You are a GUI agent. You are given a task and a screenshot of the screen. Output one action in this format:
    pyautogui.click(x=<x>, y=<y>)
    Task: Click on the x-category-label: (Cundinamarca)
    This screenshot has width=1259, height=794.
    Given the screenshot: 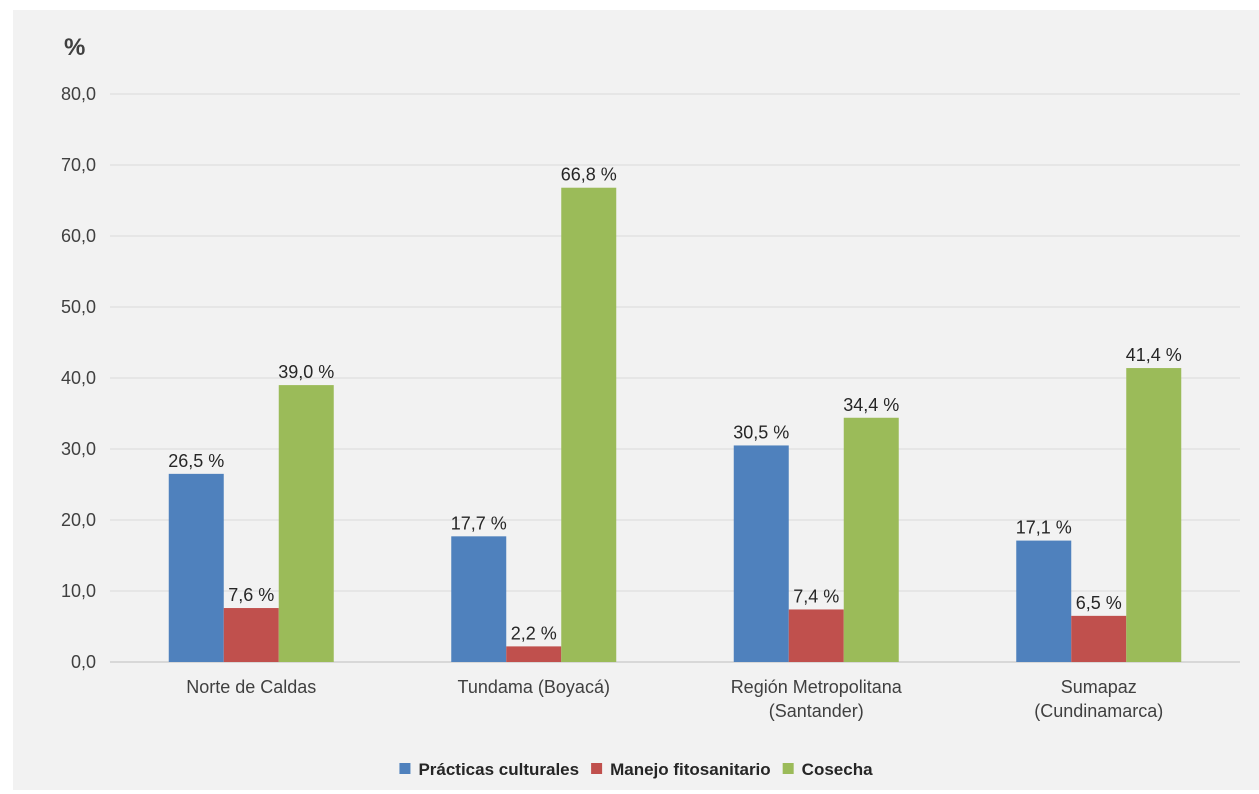 What is the action you would take?
    pyautogui.click(x=1098, y=711)
    